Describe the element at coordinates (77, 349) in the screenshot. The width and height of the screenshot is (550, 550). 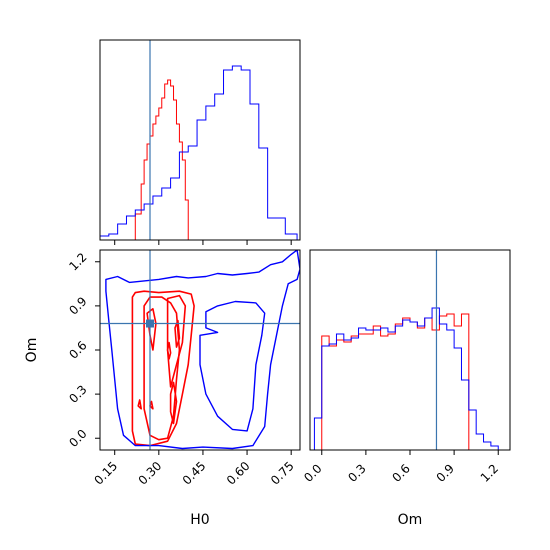
I see `2d-y-tick-label-2: 0.6` at that location.